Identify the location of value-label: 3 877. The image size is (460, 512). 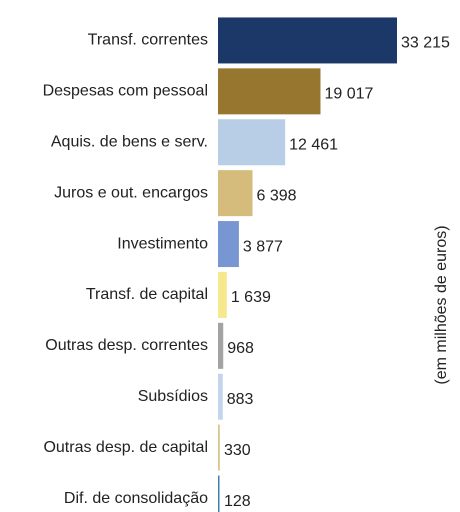
(263, 246).